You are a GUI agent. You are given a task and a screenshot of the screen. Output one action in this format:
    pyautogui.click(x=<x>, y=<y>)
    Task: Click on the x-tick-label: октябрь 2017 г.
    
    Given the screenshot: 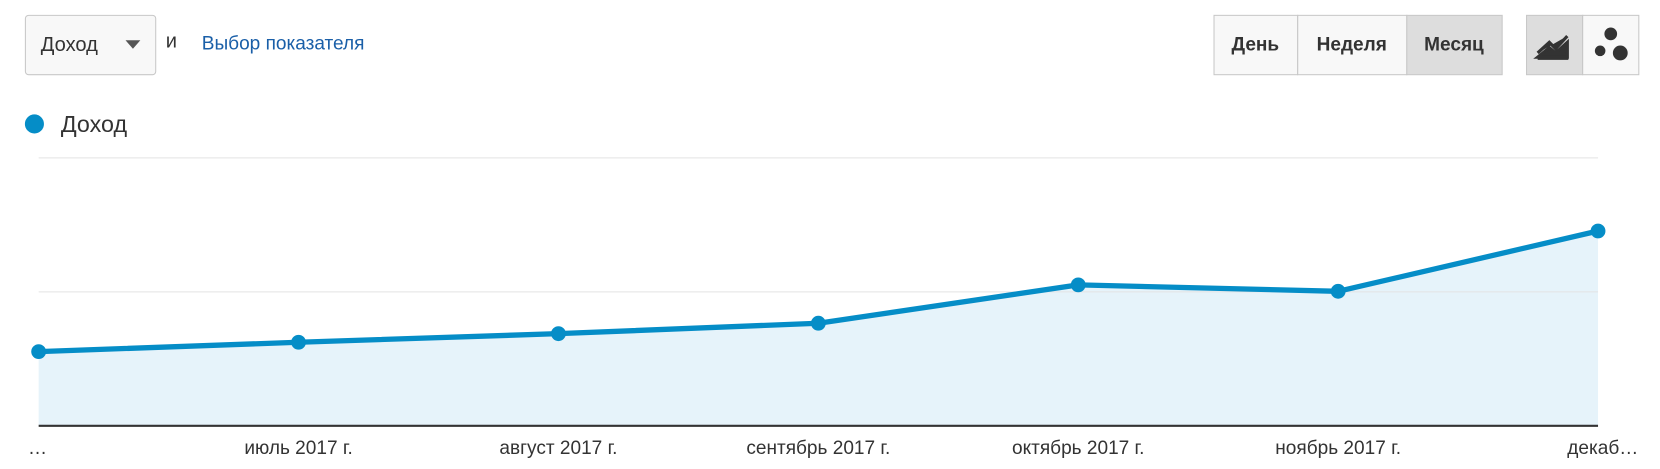 What is the action you would take?
    pyautogui.click(x=1078, y=448)
    